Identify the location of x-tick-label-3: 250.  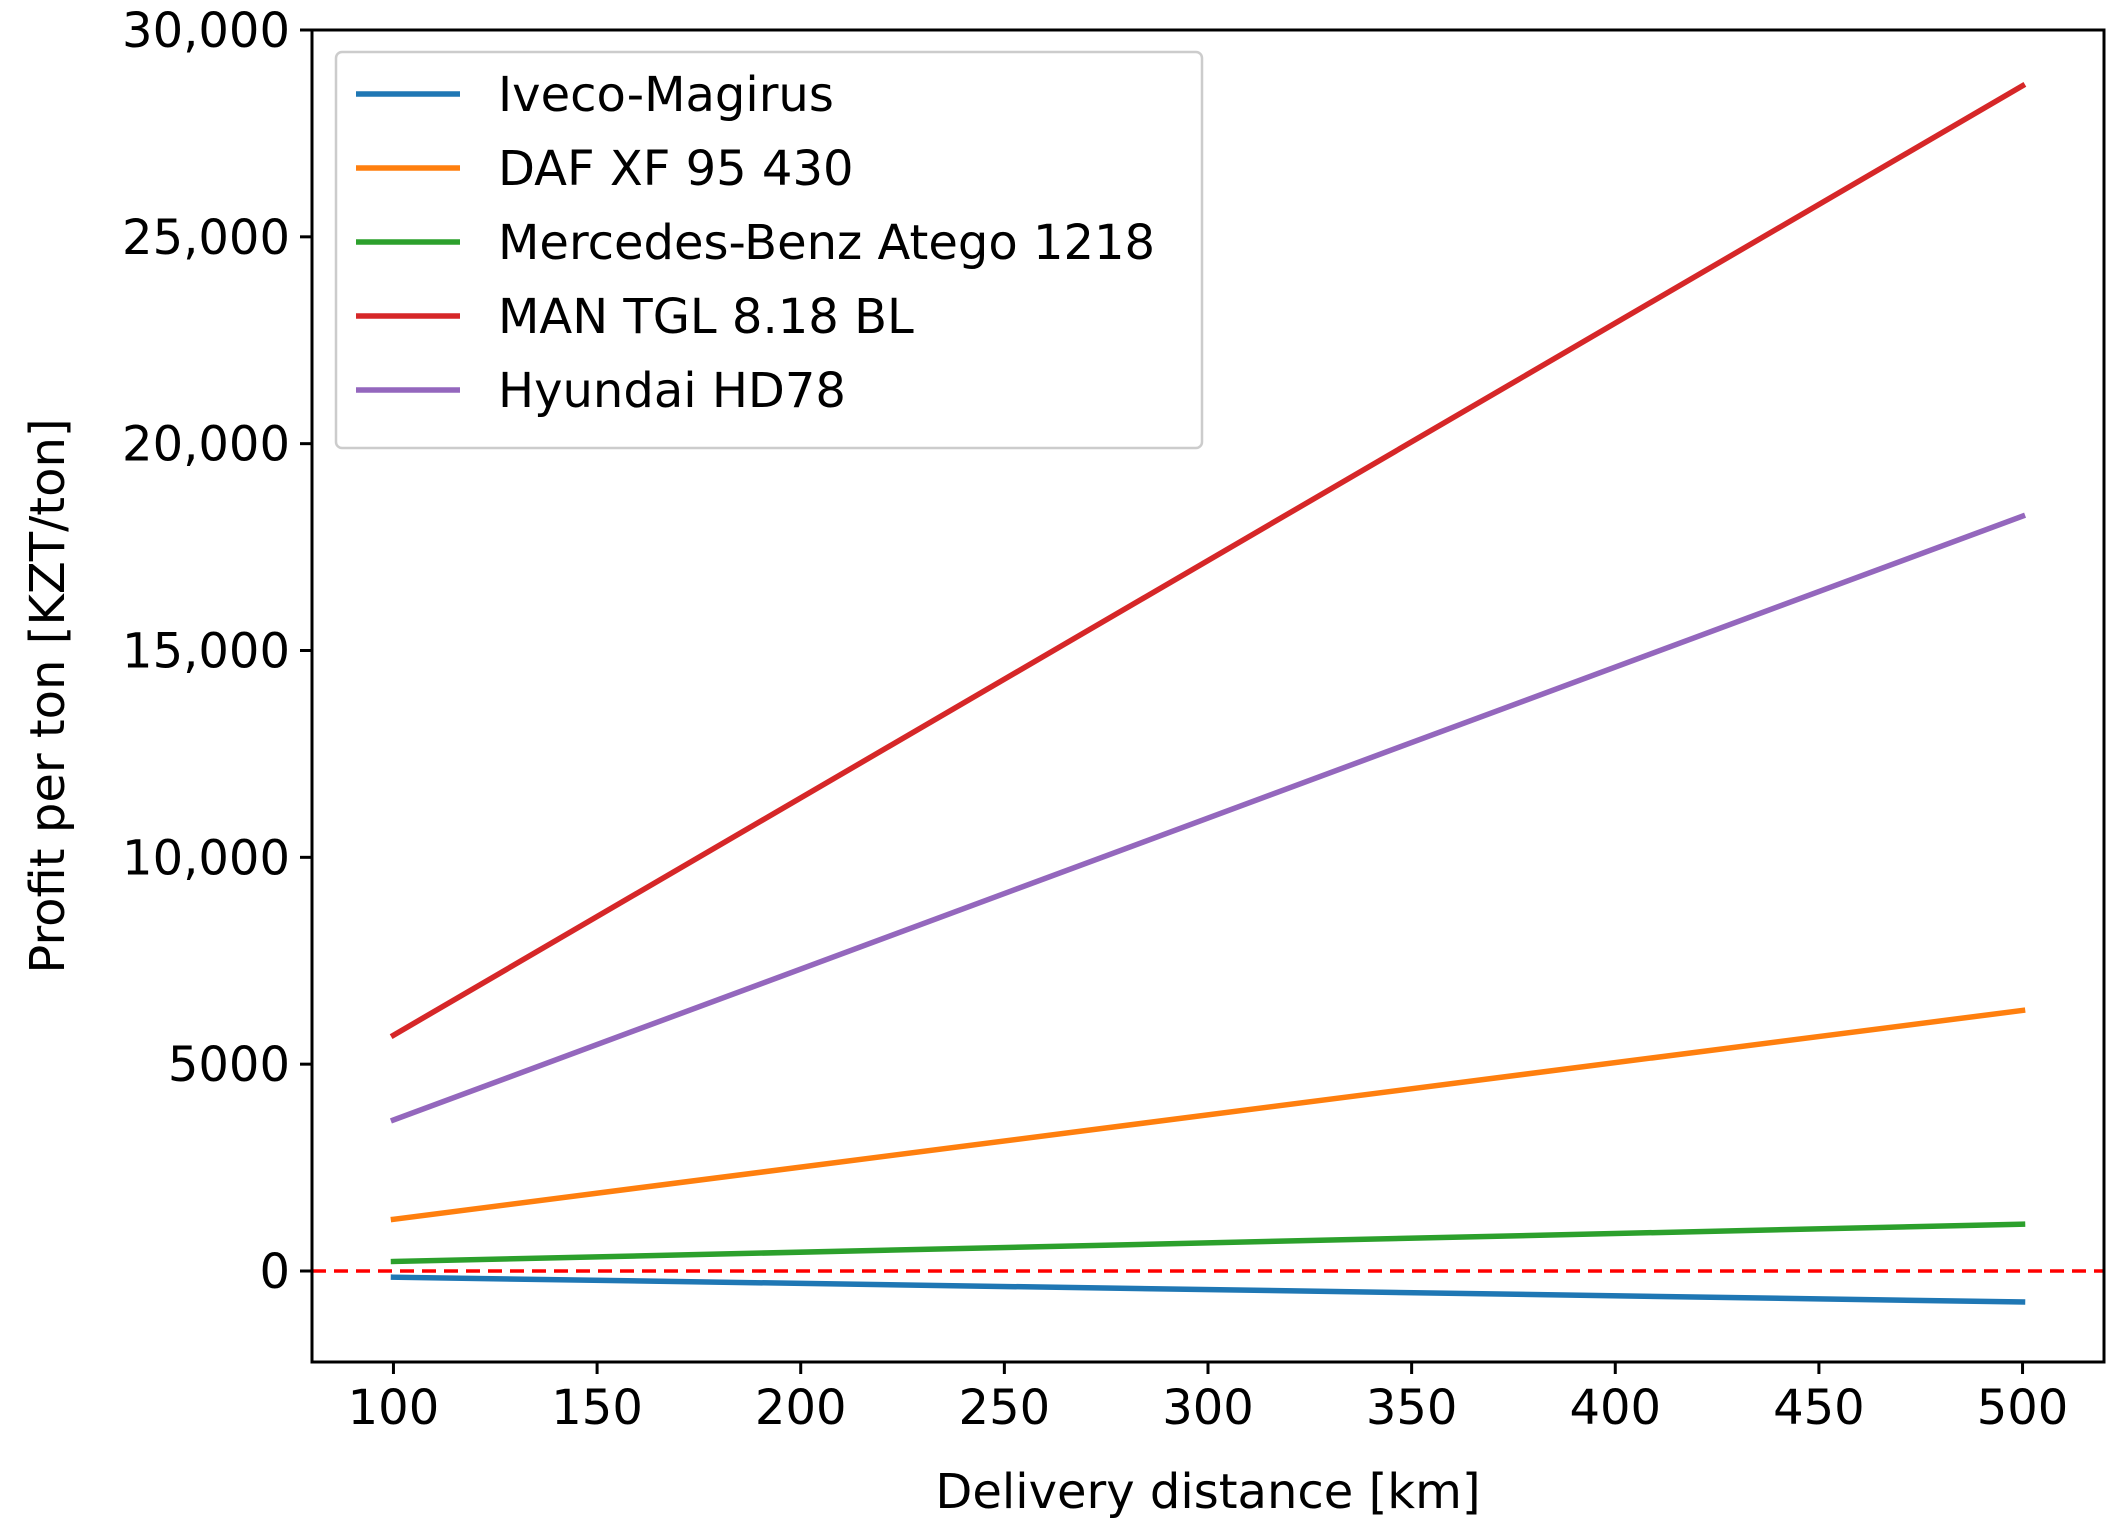
(1005, 1408).